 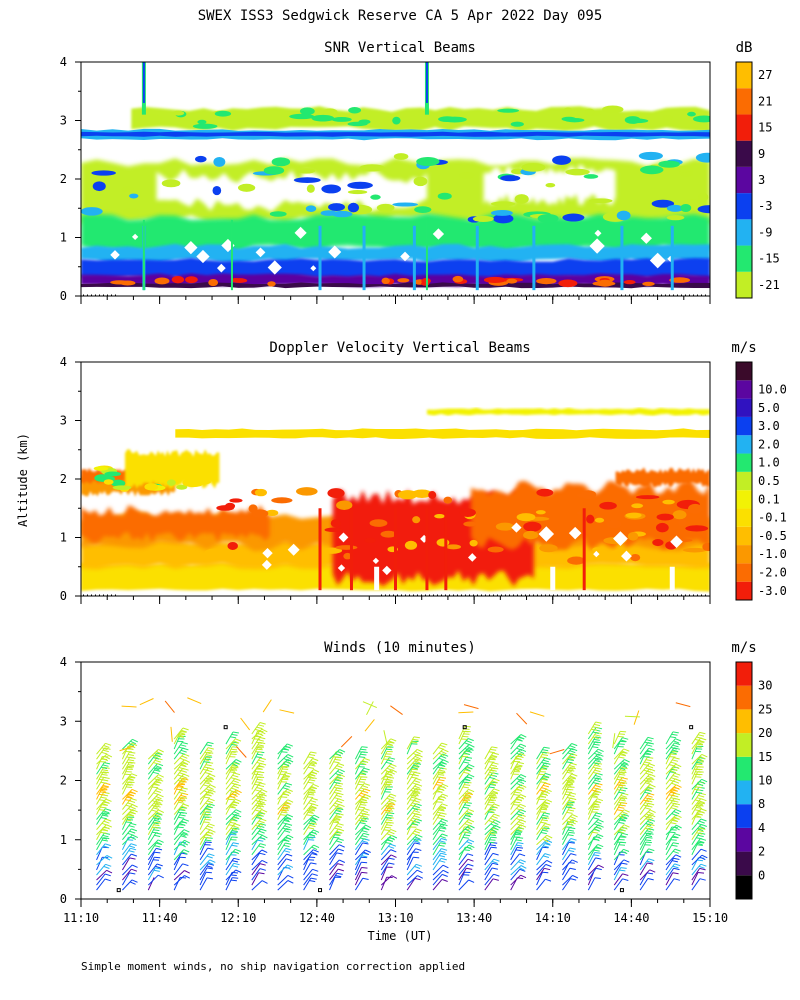 I want to click on doppler-colorbar-label: -0.5, so click(x=772, y=536).